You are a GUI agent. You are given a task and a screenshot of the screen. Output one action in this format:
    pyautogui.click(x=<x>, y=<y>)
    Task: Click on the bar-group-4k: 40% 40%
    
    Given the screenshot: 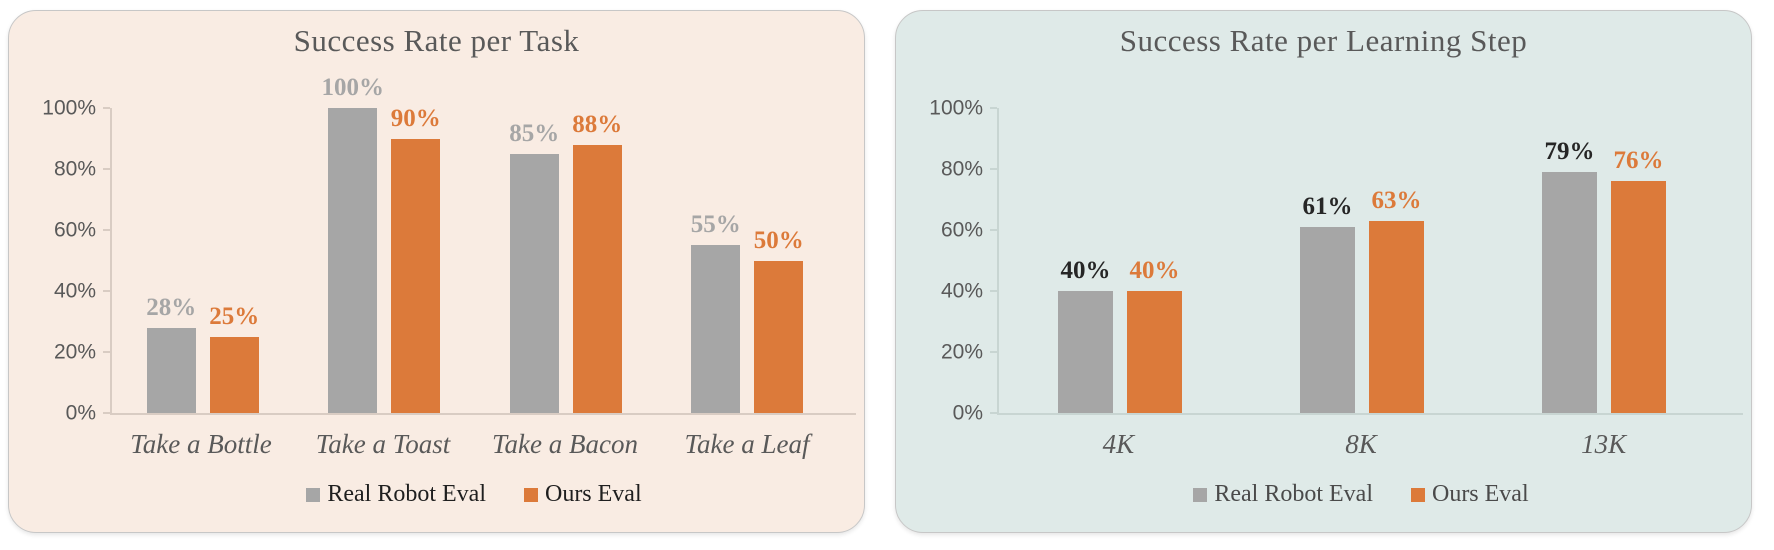 What is the action you would take?
    pyautogui.click(x=1120, y=335)
    